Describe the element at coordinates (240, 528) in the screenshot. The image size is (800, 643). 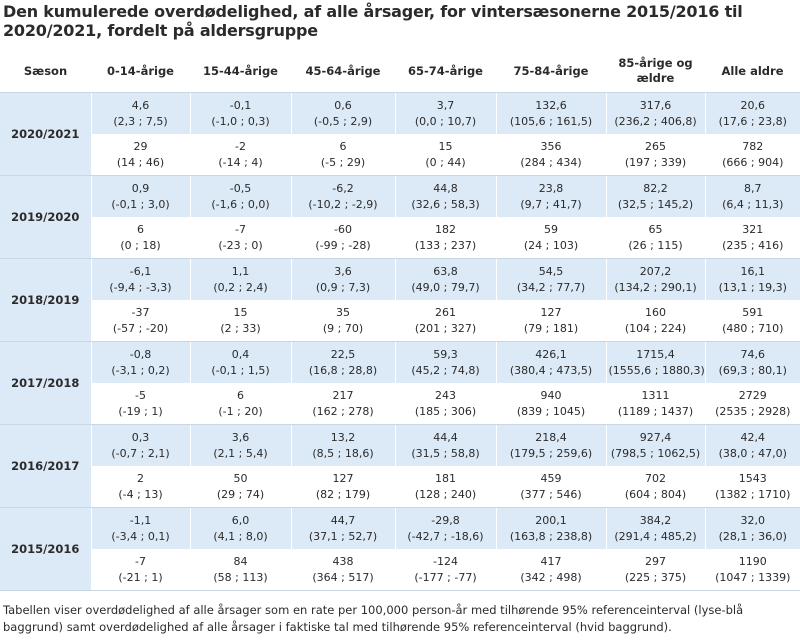
I see `rate-cell-age-15-44: 6,0 (4,1 ; 8,0)` at that location.